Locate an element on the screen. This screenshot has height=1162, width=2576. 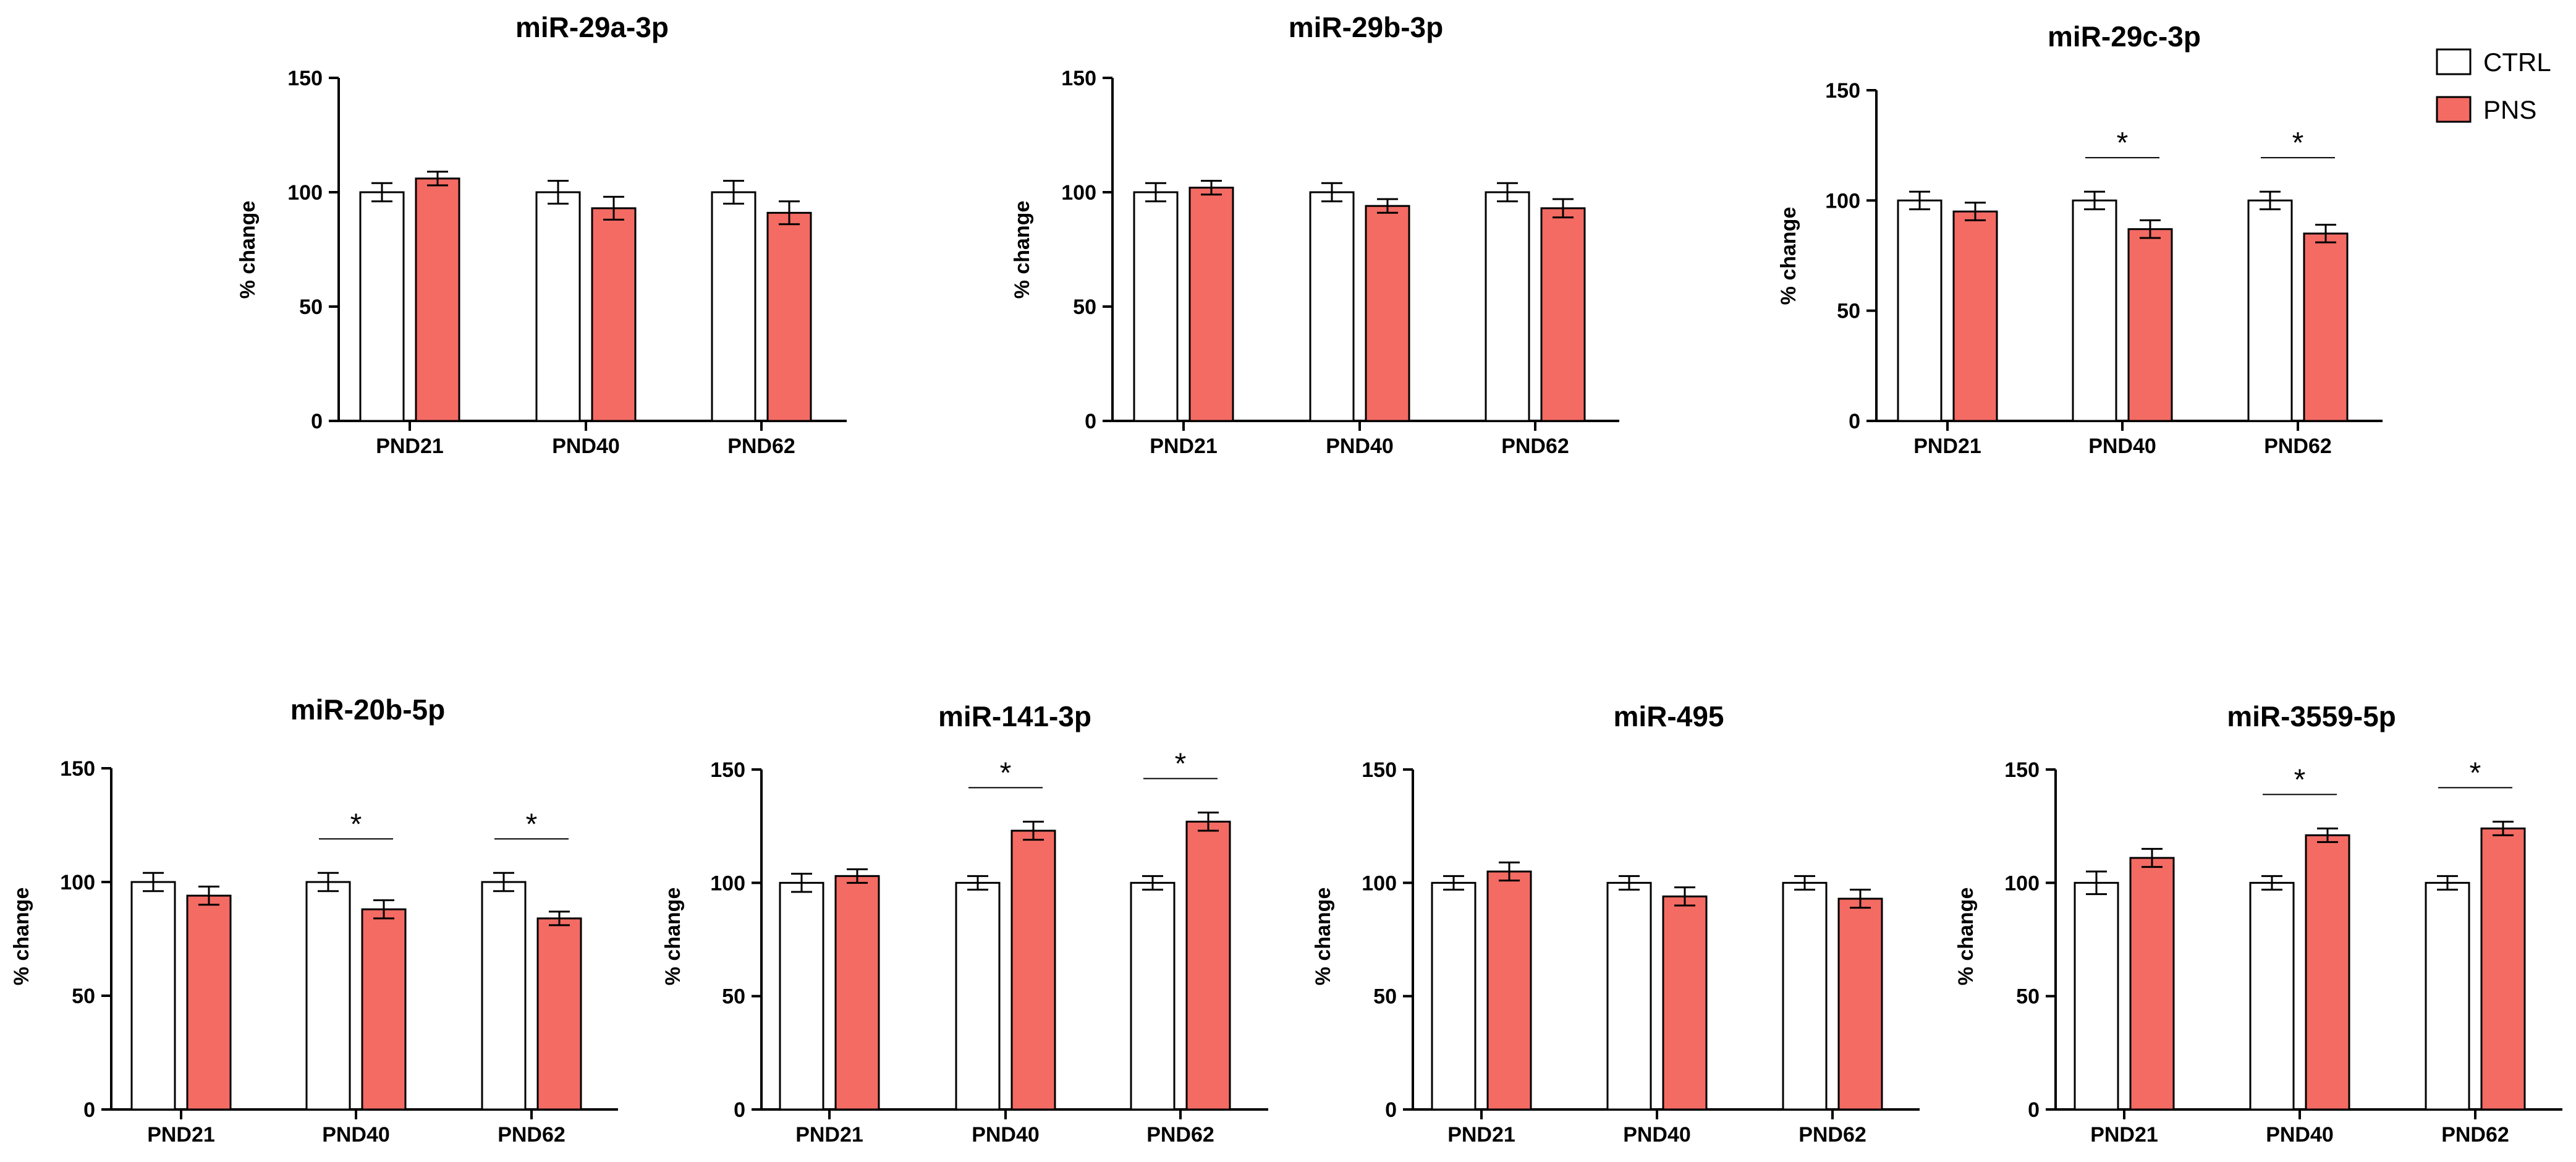
chart-title: miR-495 is located at coordinates (1669, 716).